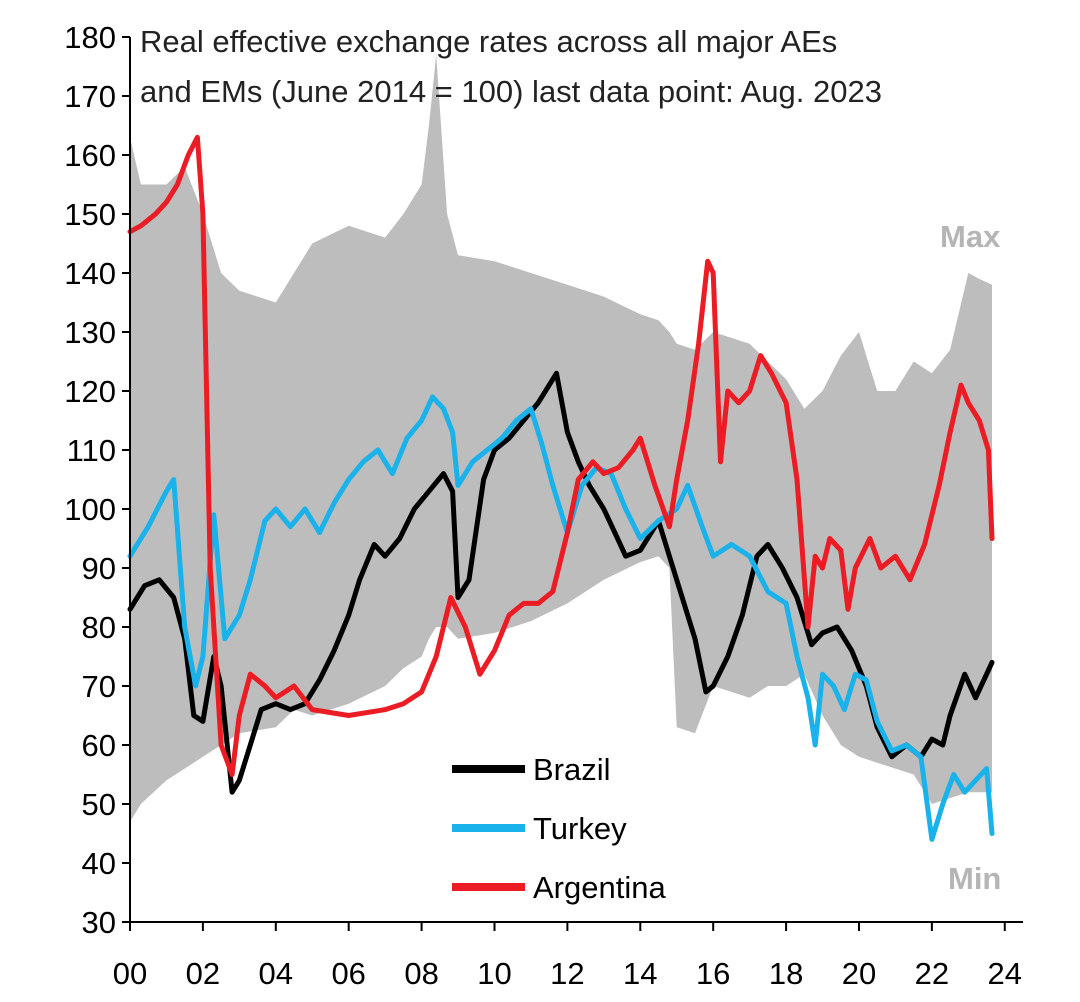  What do you see at coordinates (90, 509) in the screenshot?
I see `y-tick-label: 100` at bounding box center [90, 509].